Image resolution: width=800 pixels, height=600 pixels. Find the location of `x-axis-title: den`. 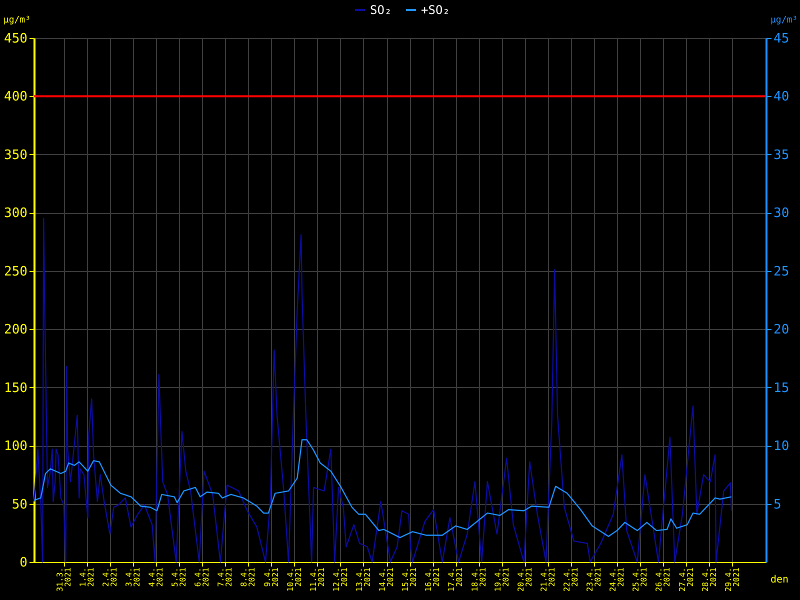

x-axis-title: den is located at coordinates (779, 580).